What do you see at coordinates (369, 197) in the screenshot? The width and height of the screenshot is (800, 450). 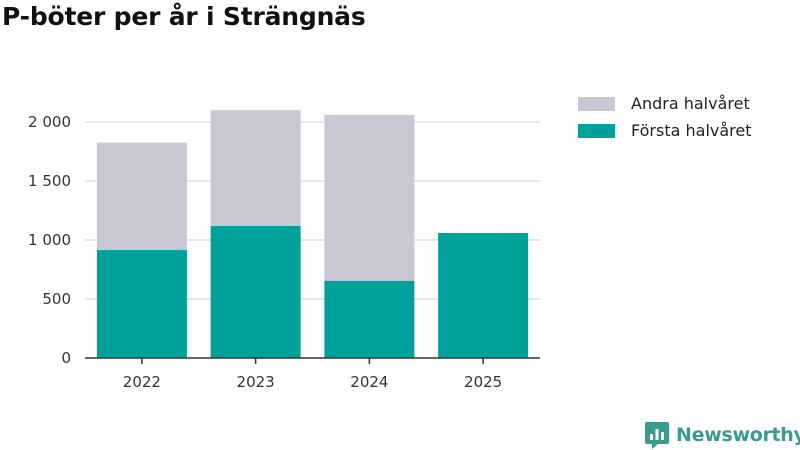 I see `bar-2024-andra-halvaret` at bounding box center [369, 197].